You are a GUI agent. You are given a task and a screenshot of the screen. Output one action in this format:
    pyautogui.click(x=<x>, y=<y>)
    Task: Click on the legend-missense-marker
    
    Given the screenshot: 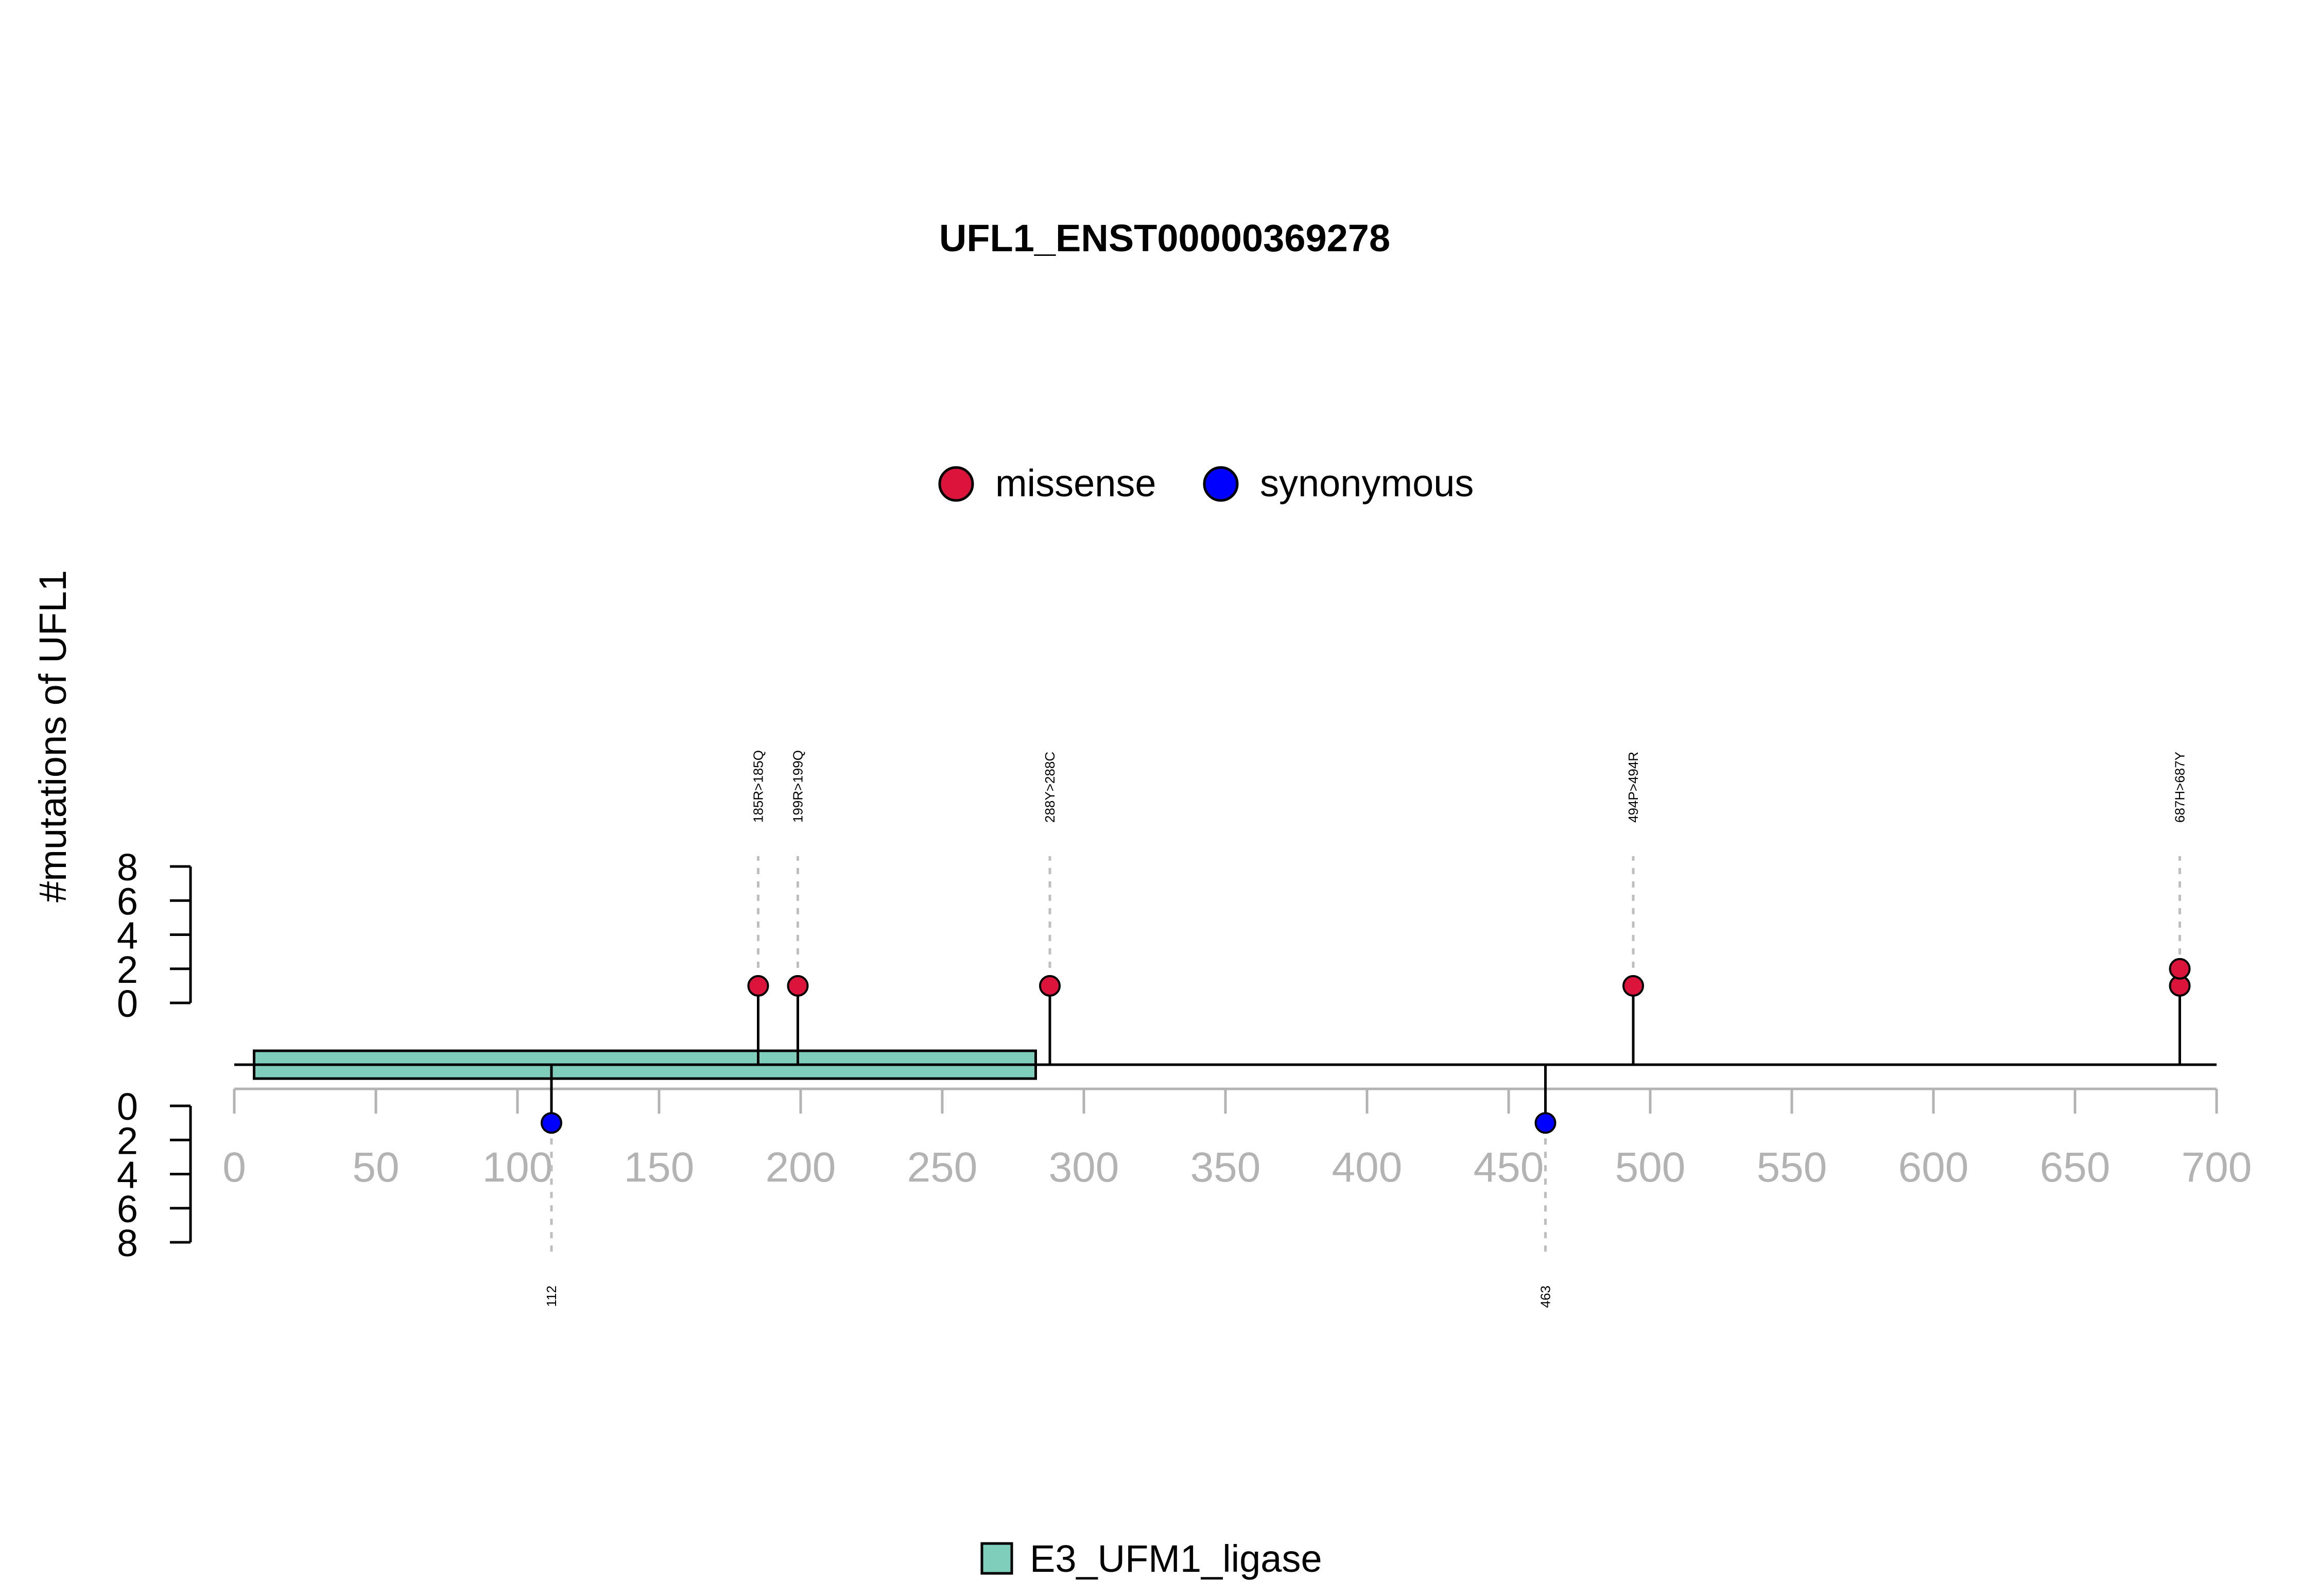 What is the action you would take?
    pyautogui.click(x=956, y=484)
    